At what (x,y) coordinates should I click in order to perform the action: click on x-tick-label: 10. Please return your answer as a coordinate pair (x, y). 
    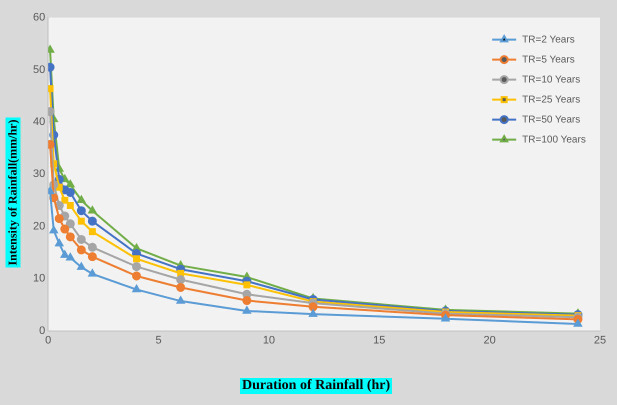
    Looking at the image, I should click on (269, 340).